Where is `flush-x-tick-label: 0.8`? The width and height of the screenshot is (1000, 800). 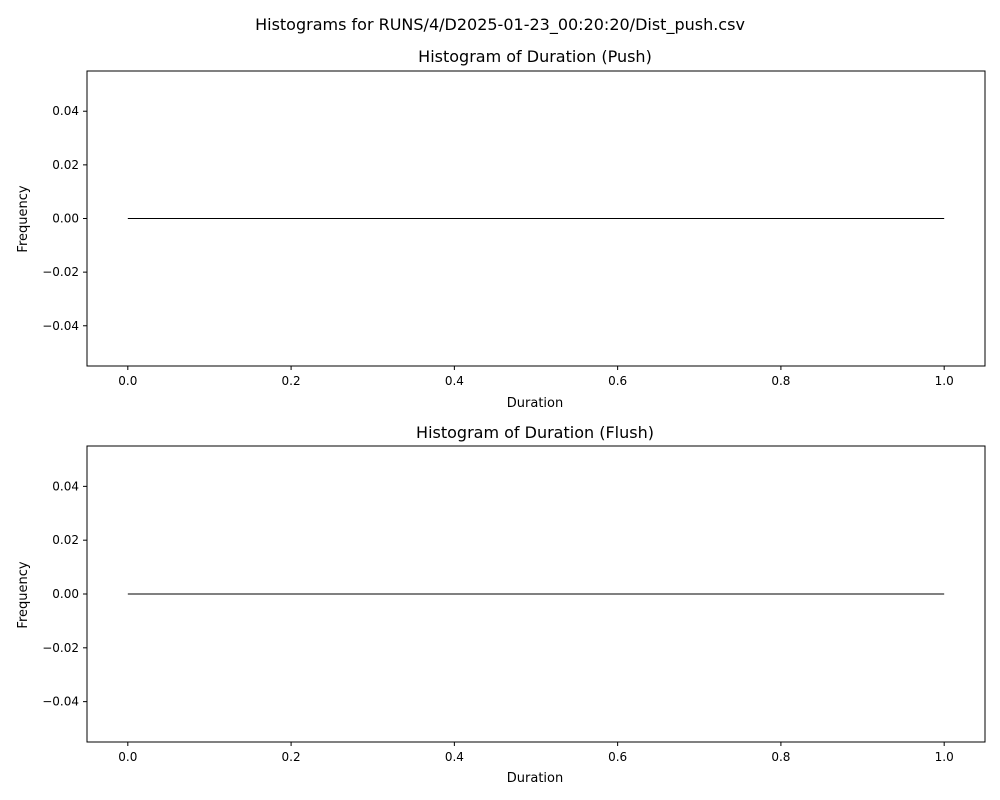
flush-x-tick-label: 0.8 is located at coordinates (780, 757).